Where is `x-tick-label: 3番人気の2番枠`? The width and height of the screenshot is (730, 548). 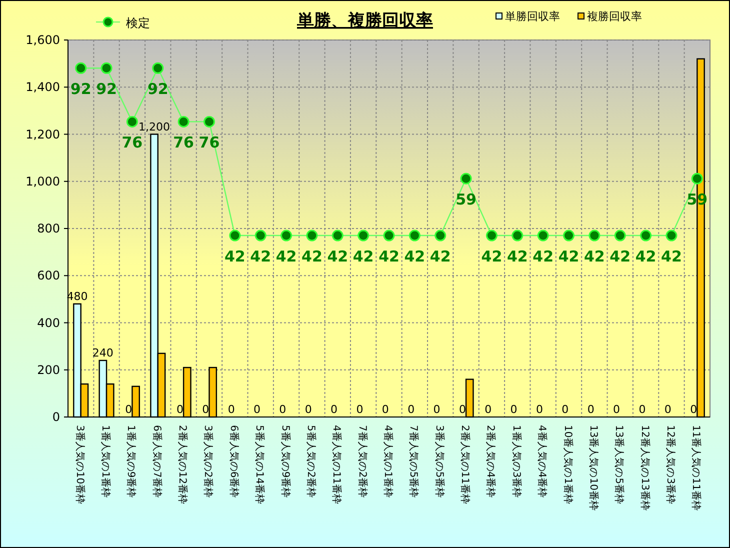
x-tick-label: 3番人気の2番枠 is located at coordinates (208, 461).